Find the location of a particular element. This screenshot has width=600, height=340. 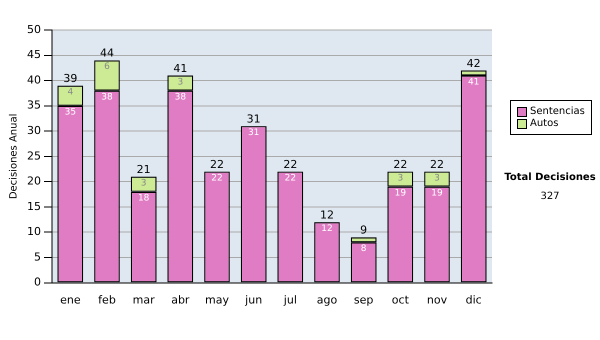

data-label: 4 is located at coordinates (70, 92).